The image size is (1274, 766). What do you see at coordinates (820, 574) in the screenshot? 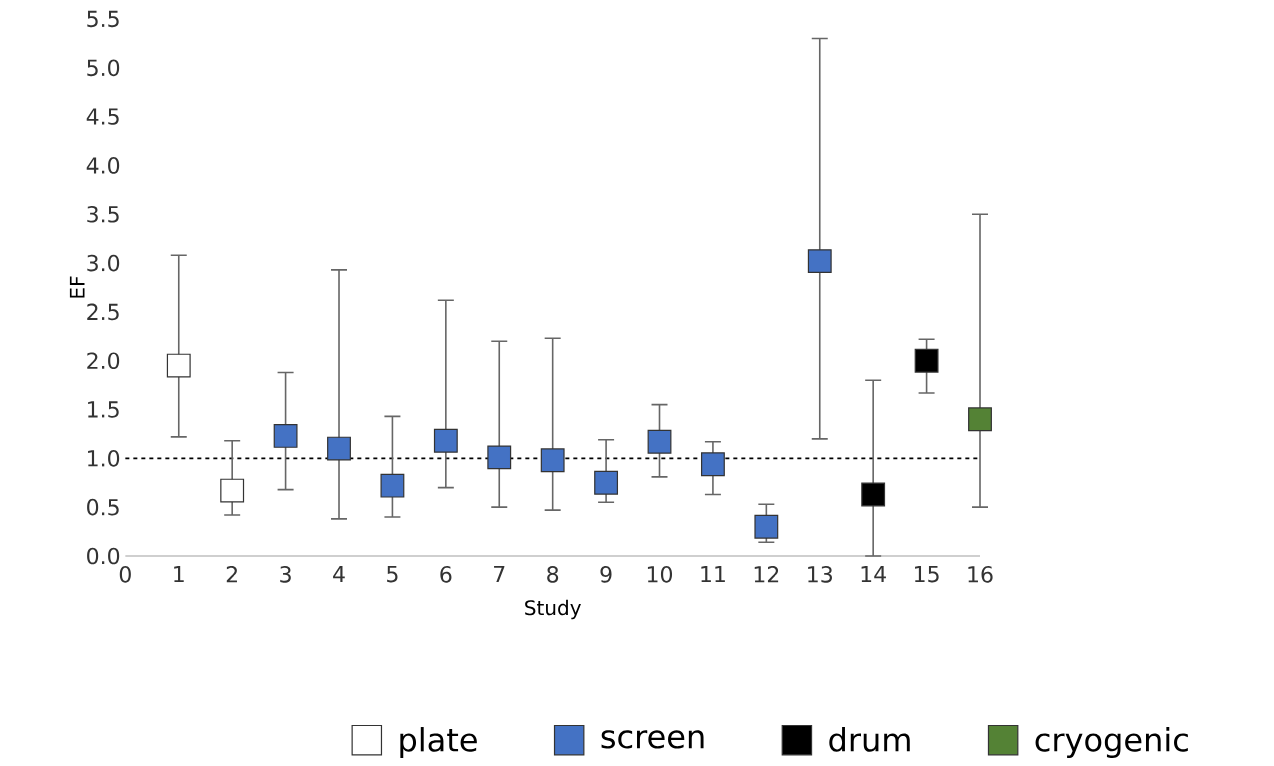
I see `x-tick-label: 13` at bounding box center [820, 574].